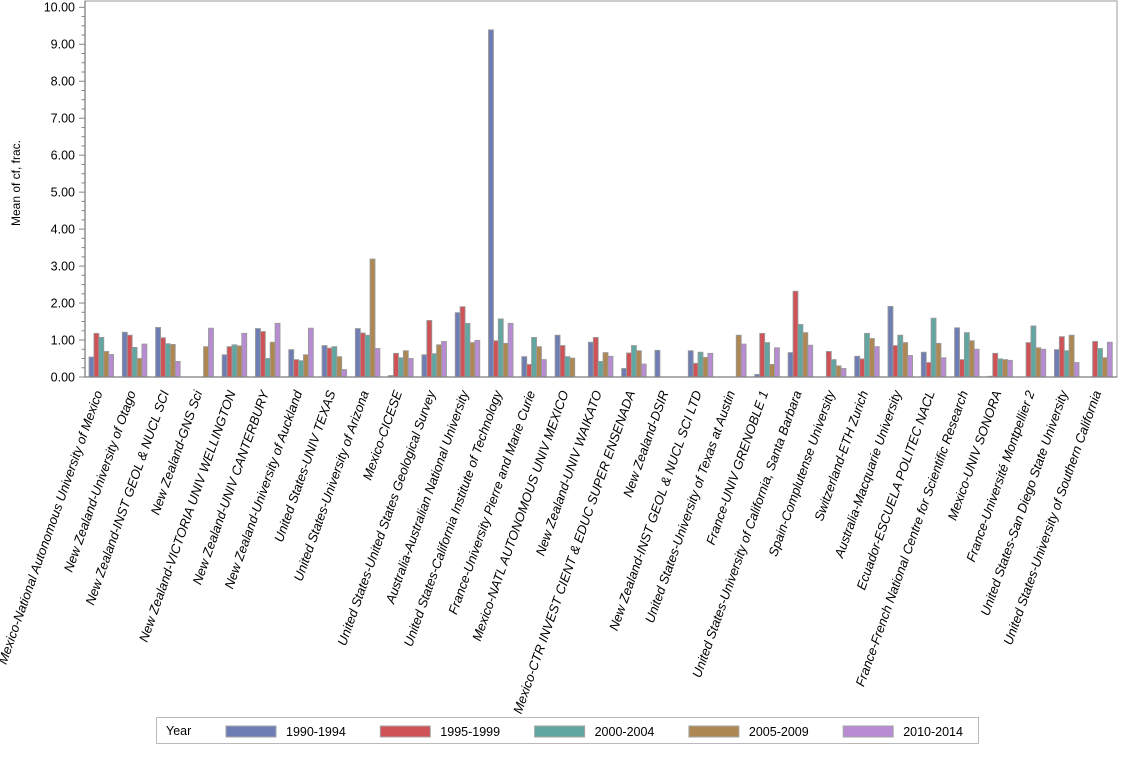 The width and height of the screenshot is (1134, 761). Describe the element at coordinates (933, 732) in the screenshot. I see `svg-text: 2010-2014` at that location.